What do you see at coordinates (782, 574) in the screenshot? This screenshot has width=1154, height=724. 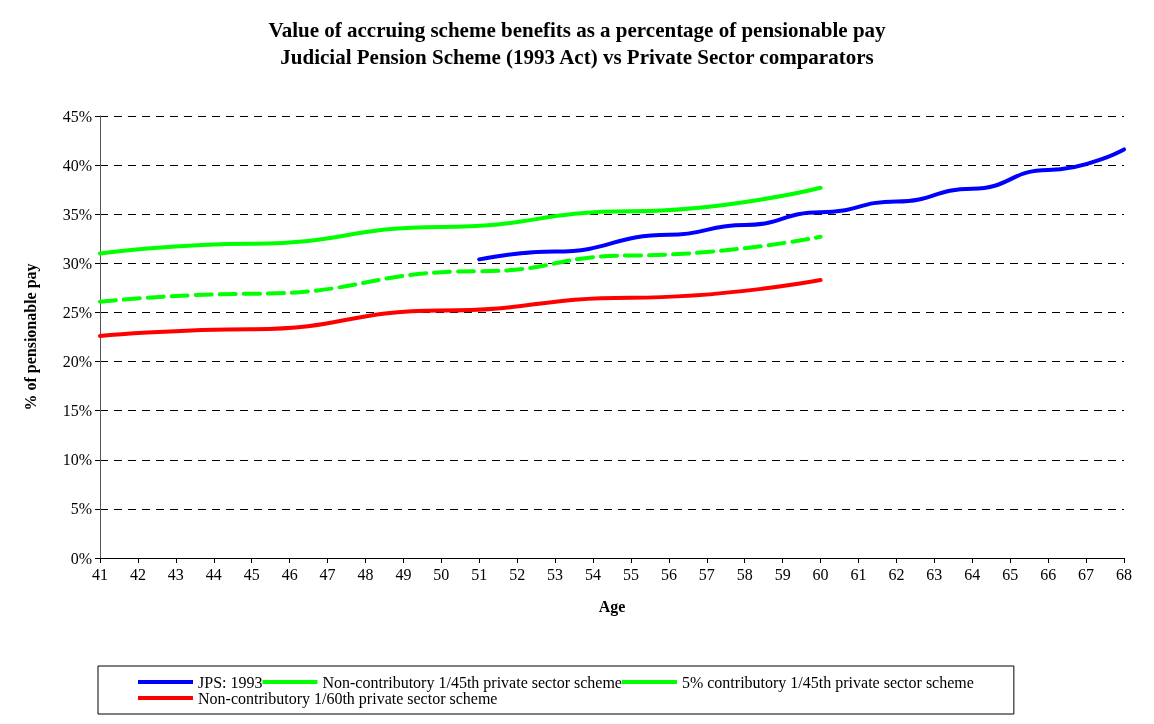 I see `x-tick-label: 59` at bounding box center [782, 574].